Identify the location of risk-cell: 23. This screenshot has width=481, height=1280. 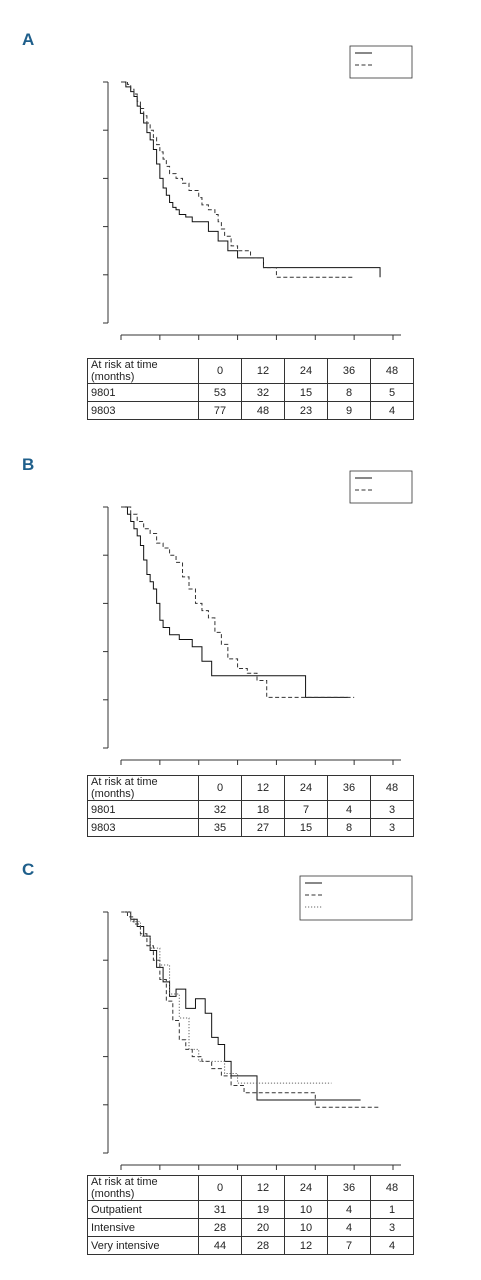
(306, 410).